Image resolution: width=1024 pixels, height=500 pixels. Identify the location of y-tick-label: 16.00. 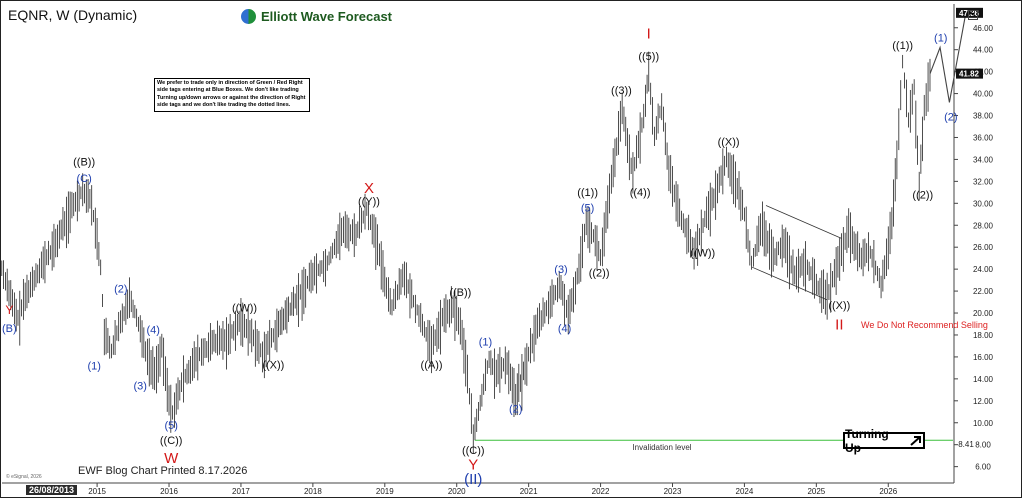
(983, 357).